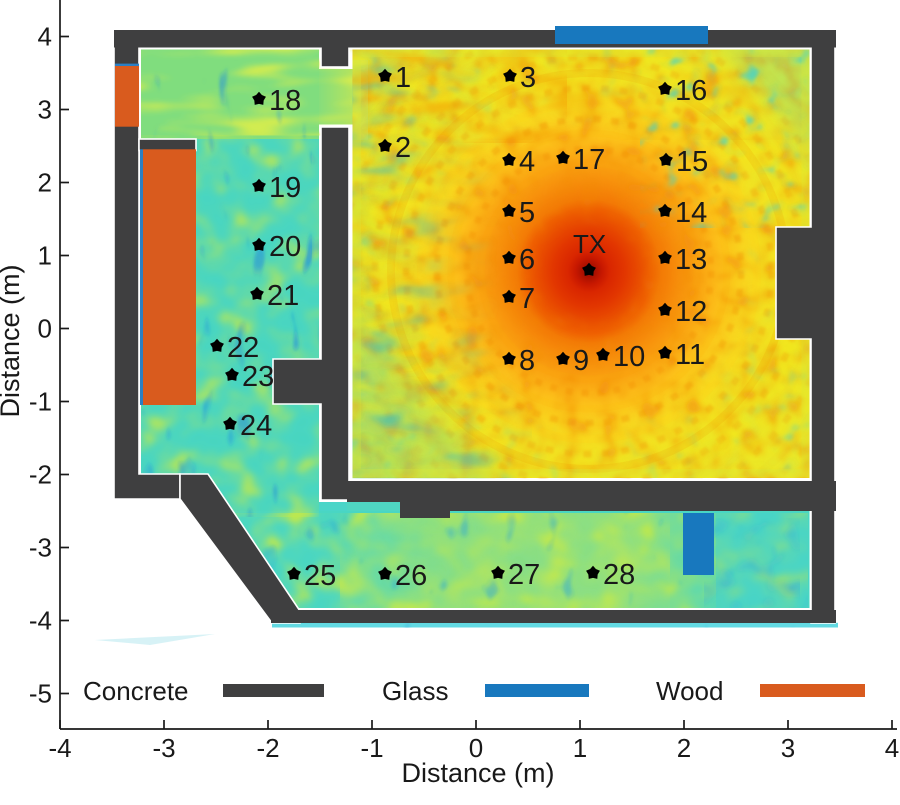 Image resolution: width=900 pixels, height=805 pixels. What do you see at coordinates (527, 260) in the screenshot?
I see `svg-text: 6` at bounding box center [527, 260].